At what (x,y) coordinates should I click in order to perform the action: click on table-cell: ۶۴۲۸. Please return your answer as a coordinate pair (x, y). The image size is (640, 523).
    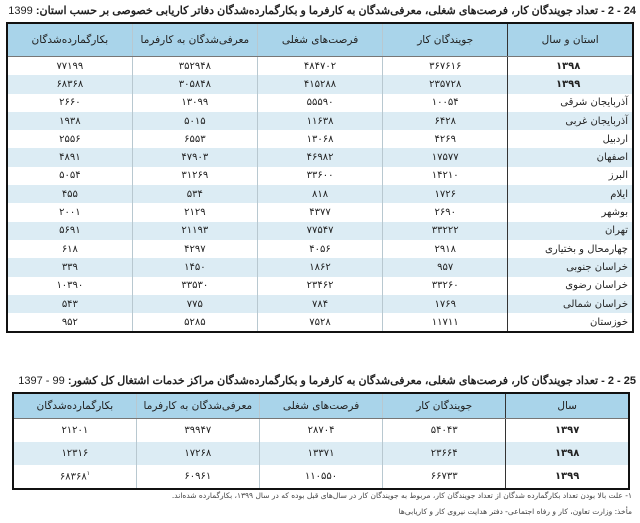
    Looking at the image, I should click on (445, 121).